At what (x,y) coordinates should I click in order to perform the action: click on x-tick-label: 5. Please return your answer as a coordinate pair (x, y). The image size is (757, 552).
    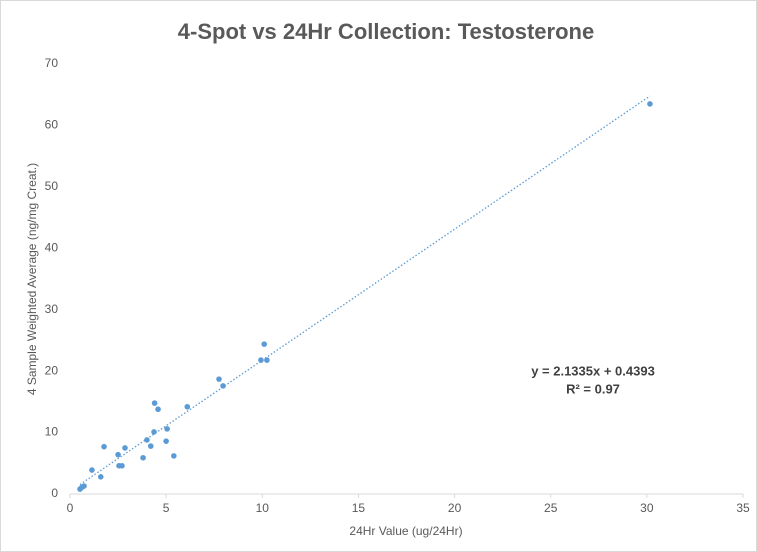
    Looking at the image, I should click on (166, 508).